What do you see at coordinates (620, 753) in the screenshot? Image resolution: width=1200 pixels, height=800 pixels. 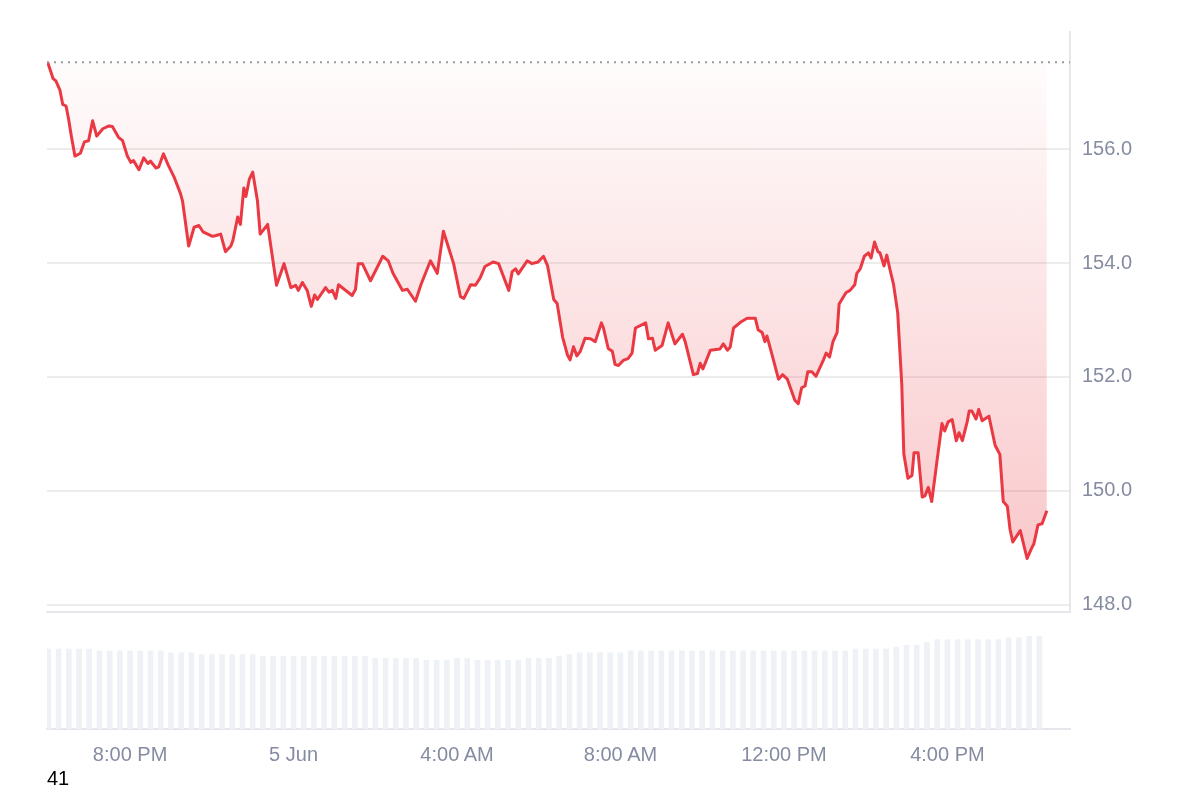 I see `x-tick-label: 8:00 AM` at bounding box center [620, 753].